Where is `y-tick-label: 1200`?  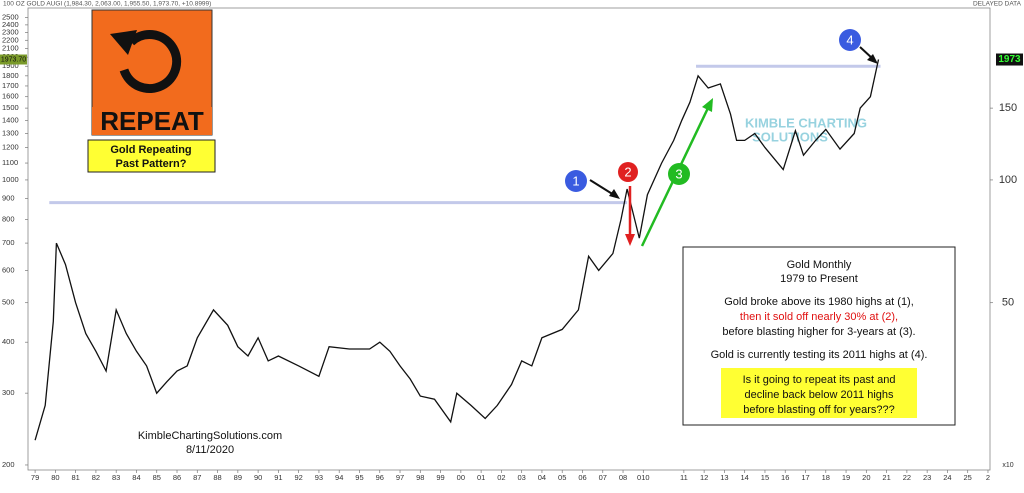
y-tick-label: 1200 is located at coordinates (10, 147).